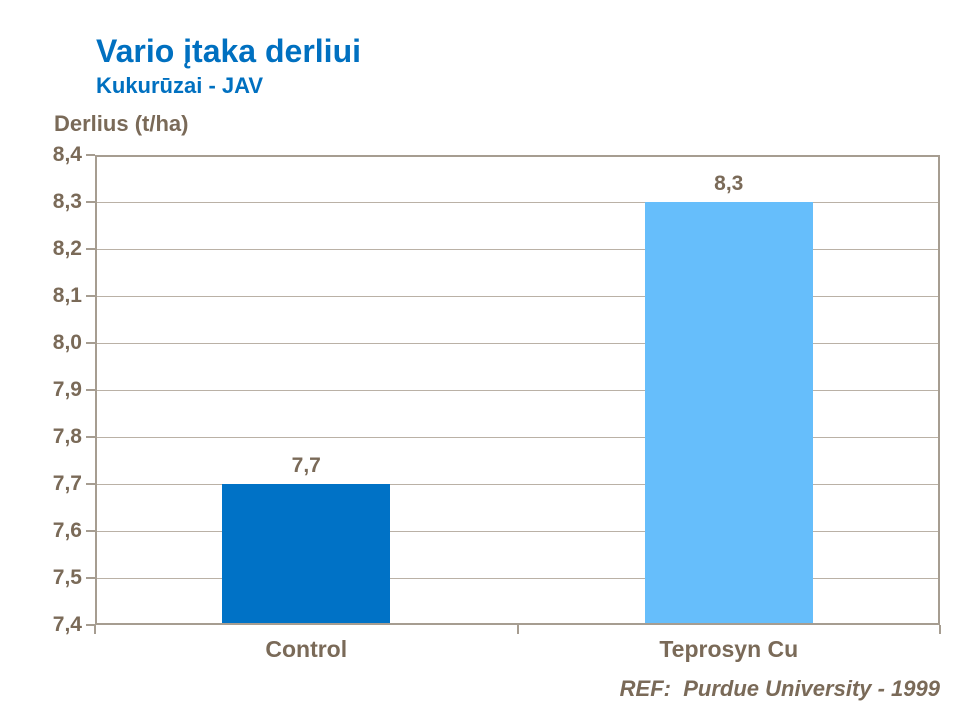 The height and width of the screenshot is (720, 960). I want to click on bar-value-label: 7,7, so click(306, 465).